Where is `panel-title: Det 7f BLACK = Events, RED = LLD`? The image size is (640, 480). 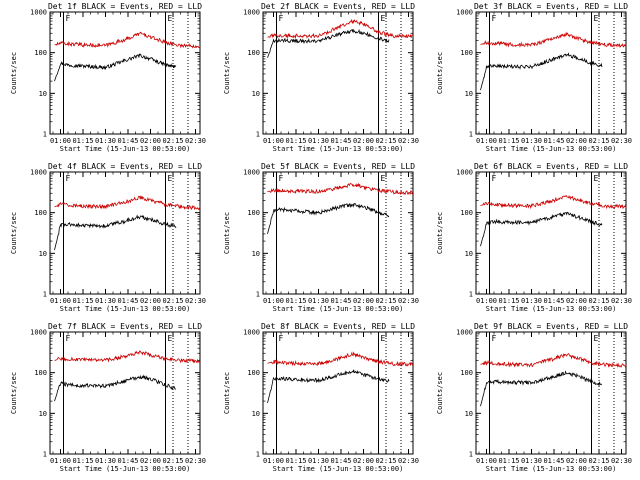 panel-title: Det 7f BLACK = Events, RED = LLD is located at coordinates (125, 326).